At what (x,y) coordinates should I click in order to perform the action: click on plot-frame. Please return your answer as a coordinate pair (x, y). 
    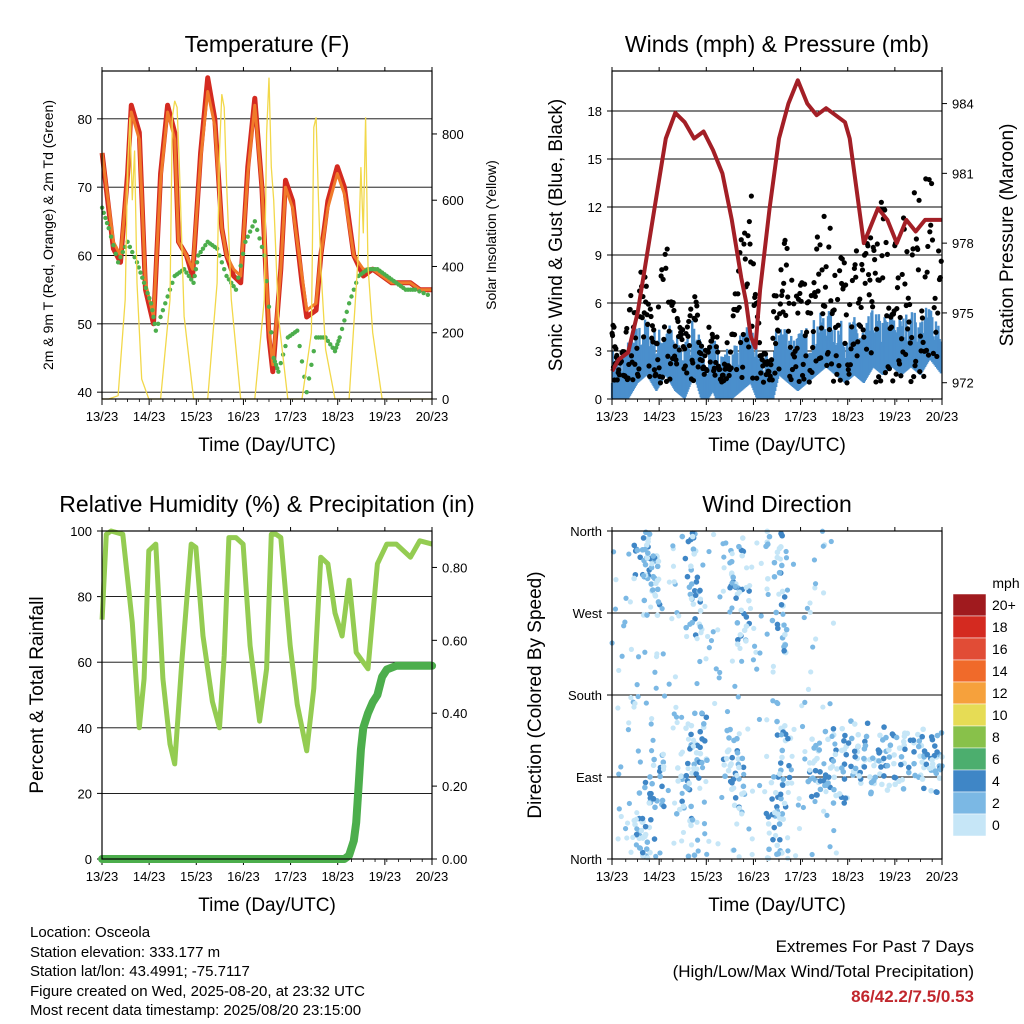
    Looking at the image, I should click on (777, 235).